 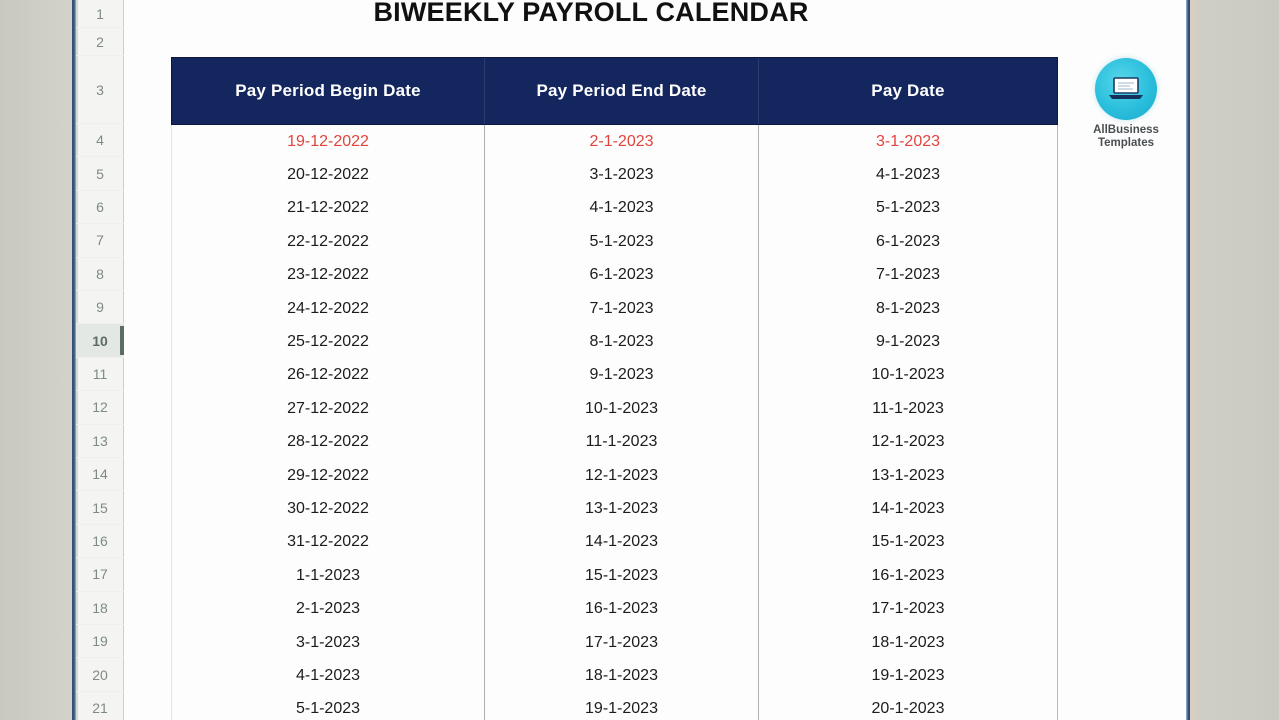 I want to click on table-row: 19-12-2022 2-1-2023 3-1-2023, so click(x=614, y=142).